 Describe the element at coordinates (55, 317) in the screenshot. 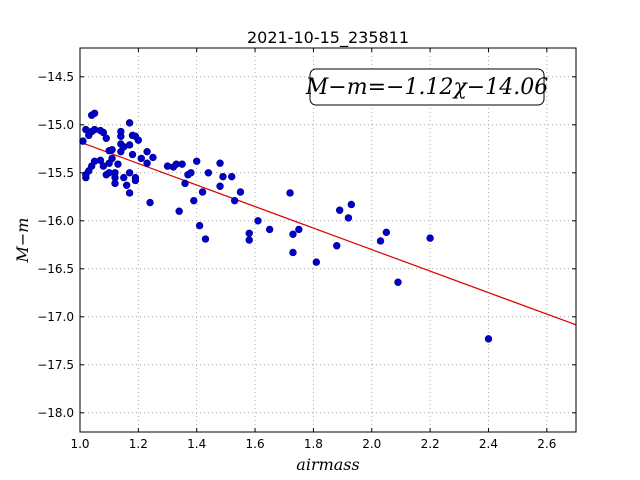

I see `y-tick-label: −17.0` at that location.